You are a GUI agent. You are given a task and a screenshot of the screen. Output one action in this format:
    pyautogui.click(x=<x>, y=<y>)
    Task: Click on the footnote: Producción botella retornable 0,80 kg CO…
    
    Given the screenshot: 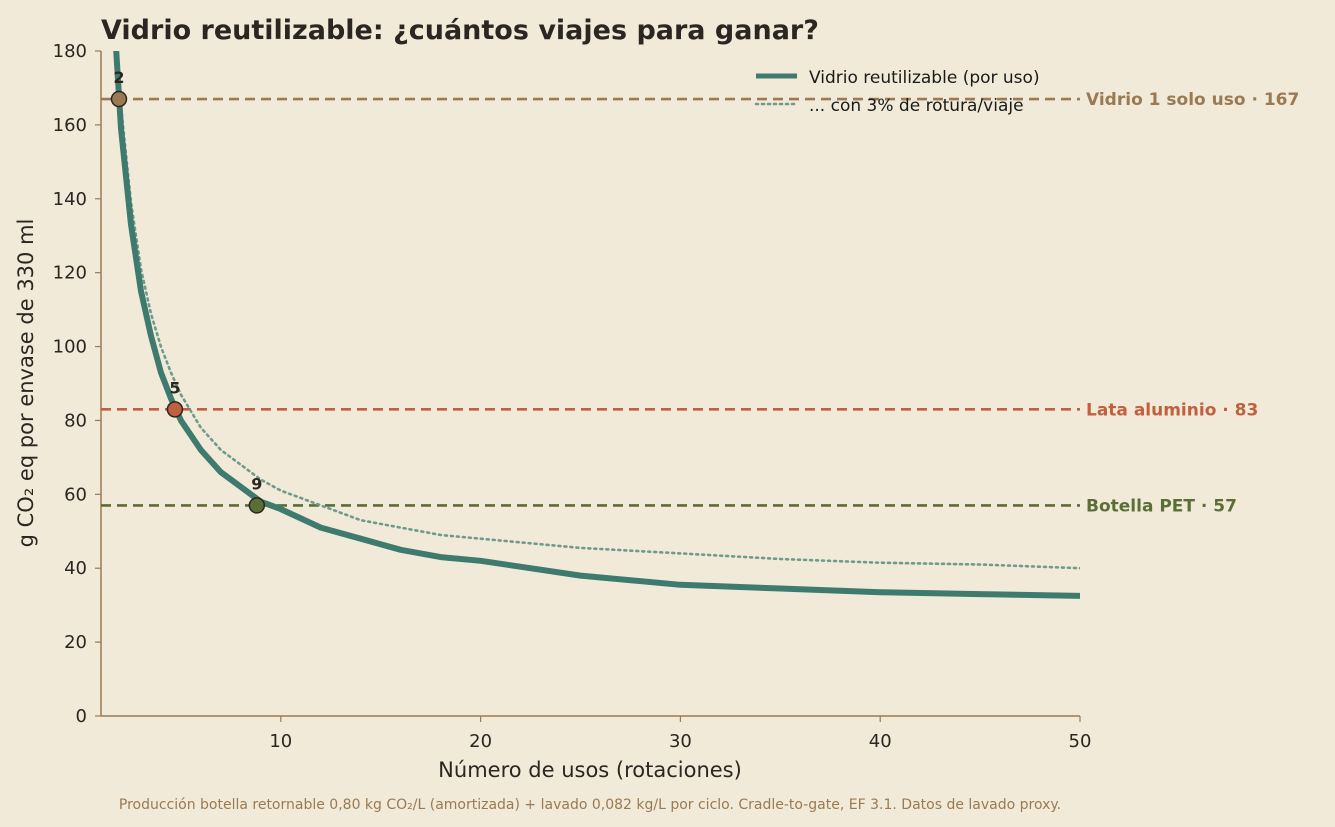 What is the action you would take?
    pyautogui.click(x=590, y=805)
    